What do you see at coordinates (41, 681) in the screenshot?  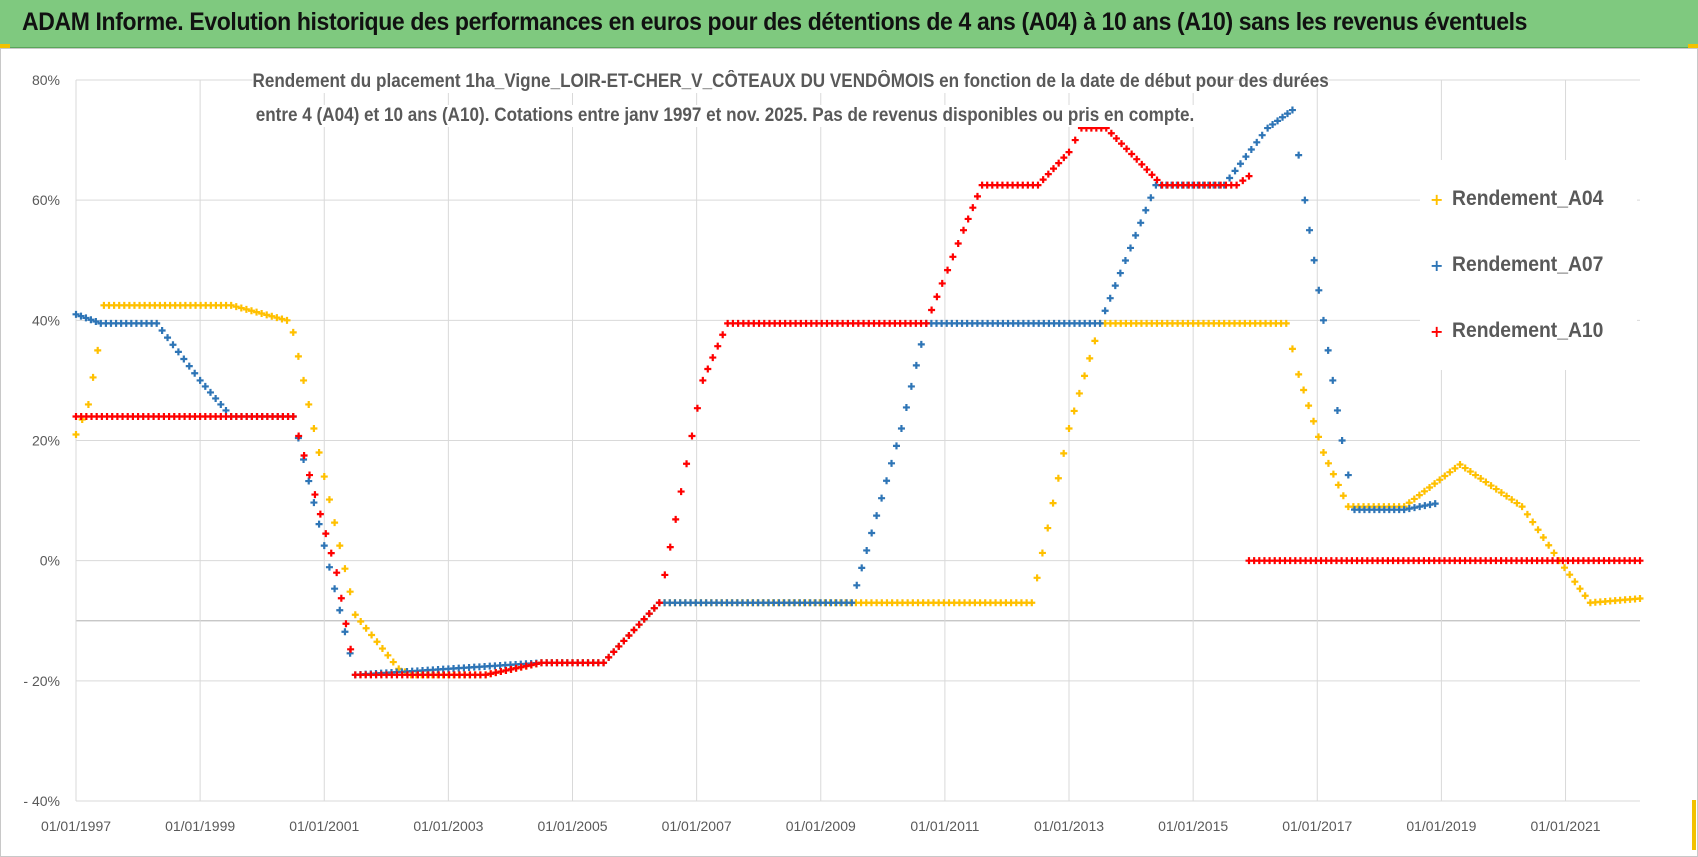 I see `y-tick-label: - 20%` at bounding box center [41, 681].